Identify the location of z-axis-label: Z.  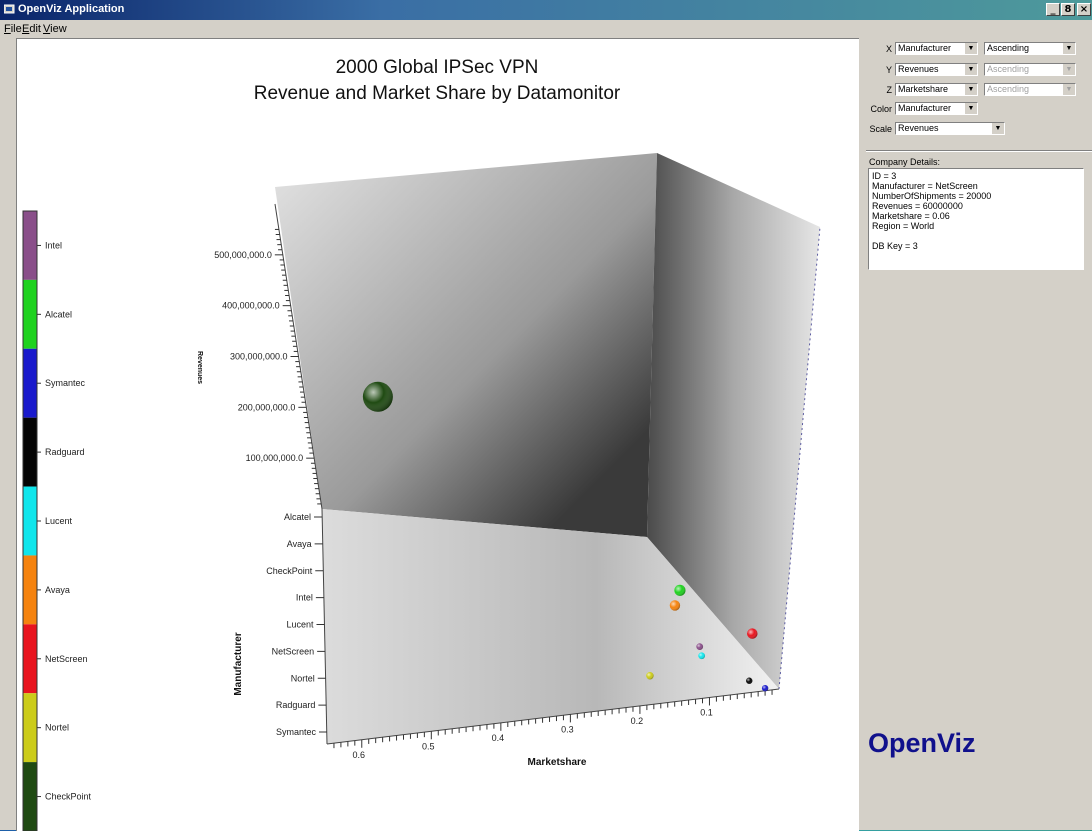
(889, 90).